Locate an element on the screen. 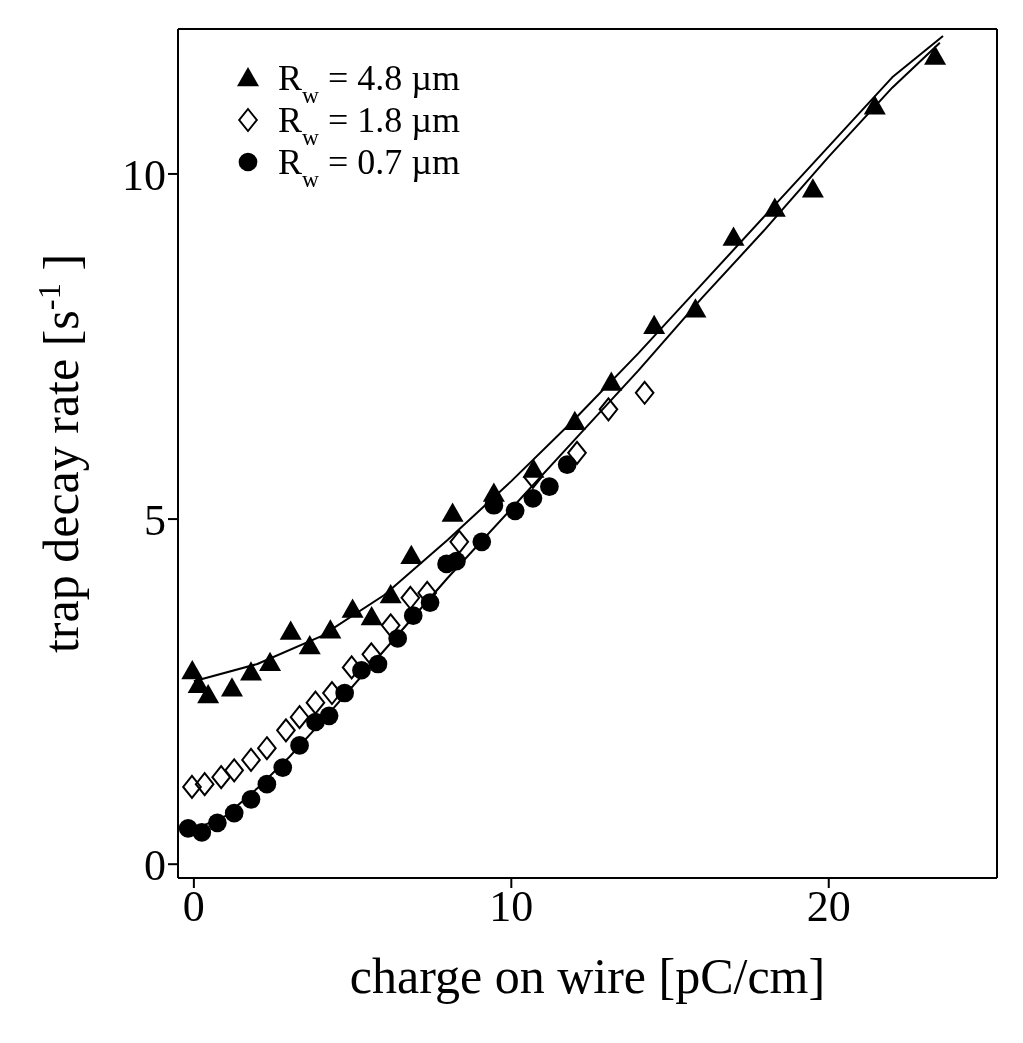  y-tick-label: 5 is located at coordinates (155, 520).